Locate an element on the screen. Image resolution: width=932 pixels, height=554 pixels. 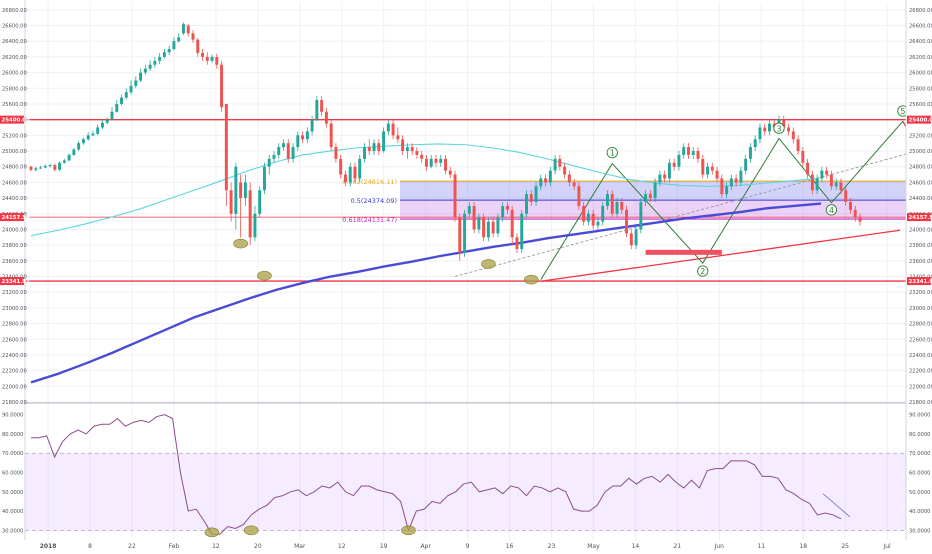
price-tick-label-left: 22000.00 is located at coordinates (14, 387).